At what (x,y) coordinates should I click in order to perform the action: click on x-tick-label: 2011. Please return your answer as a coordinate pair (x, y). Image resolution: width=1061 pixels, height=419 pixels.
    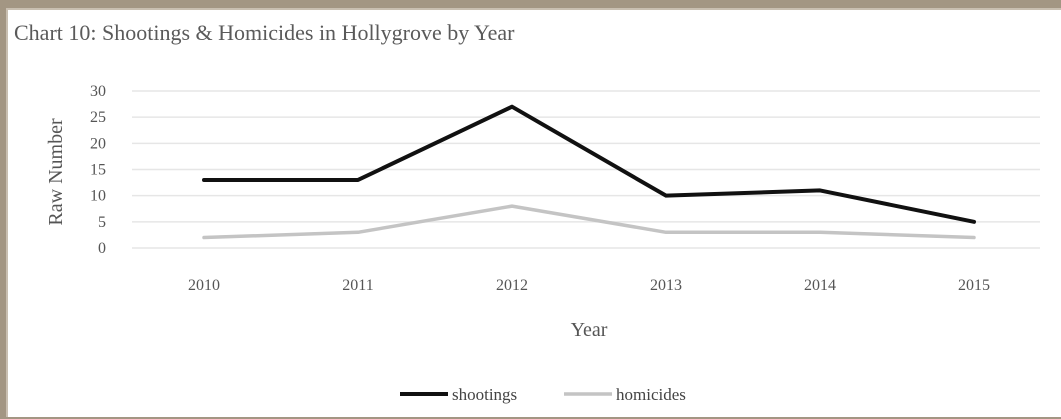
    Looking at the image, I should click on (357, 285).